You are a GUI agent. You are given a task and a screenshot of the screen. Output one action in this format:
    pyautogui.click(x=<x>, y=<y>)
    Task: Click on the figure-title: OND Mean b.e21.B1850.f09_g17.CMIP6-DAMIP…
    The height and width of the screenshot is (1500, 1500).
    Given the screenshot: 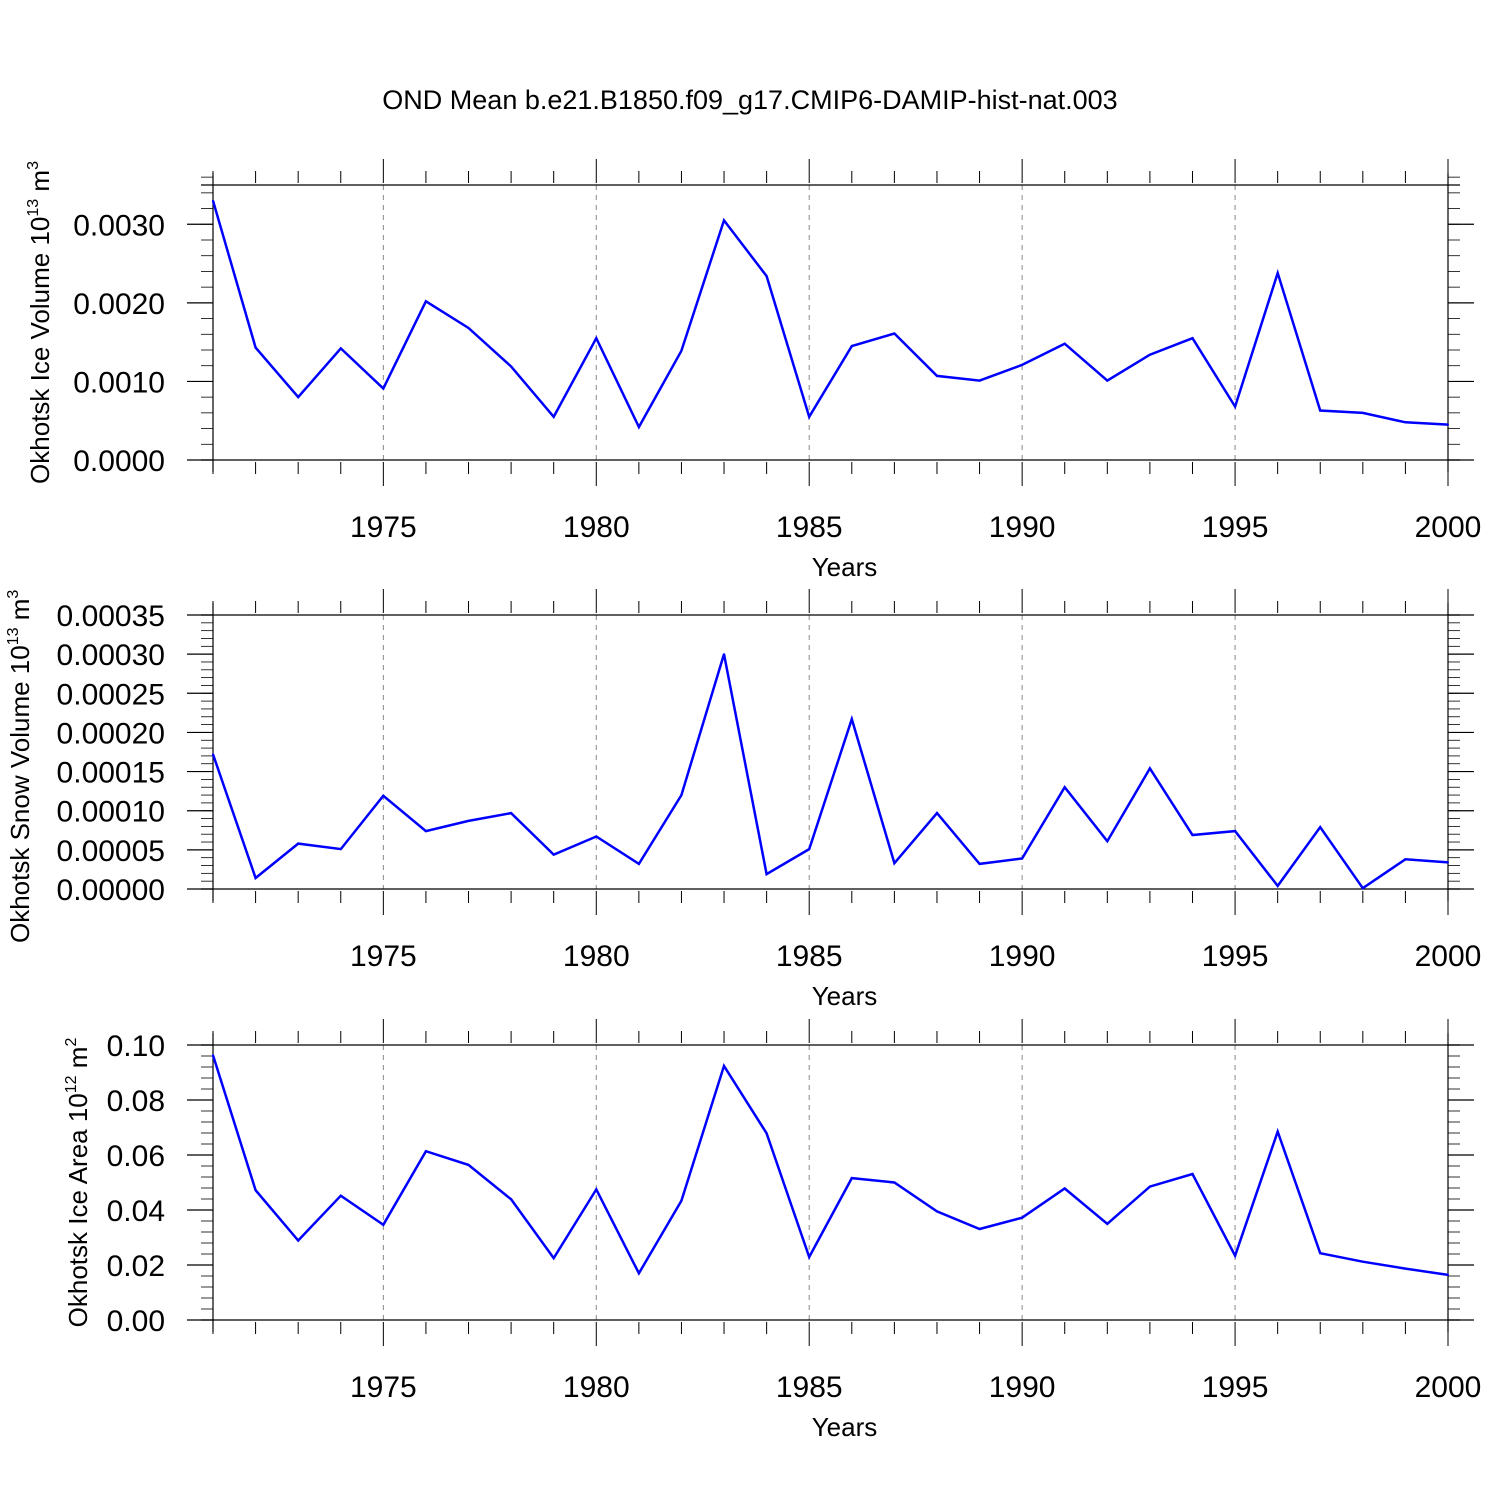 What is the action you would take?
    pyautogui.click(x=749, y=100)
    